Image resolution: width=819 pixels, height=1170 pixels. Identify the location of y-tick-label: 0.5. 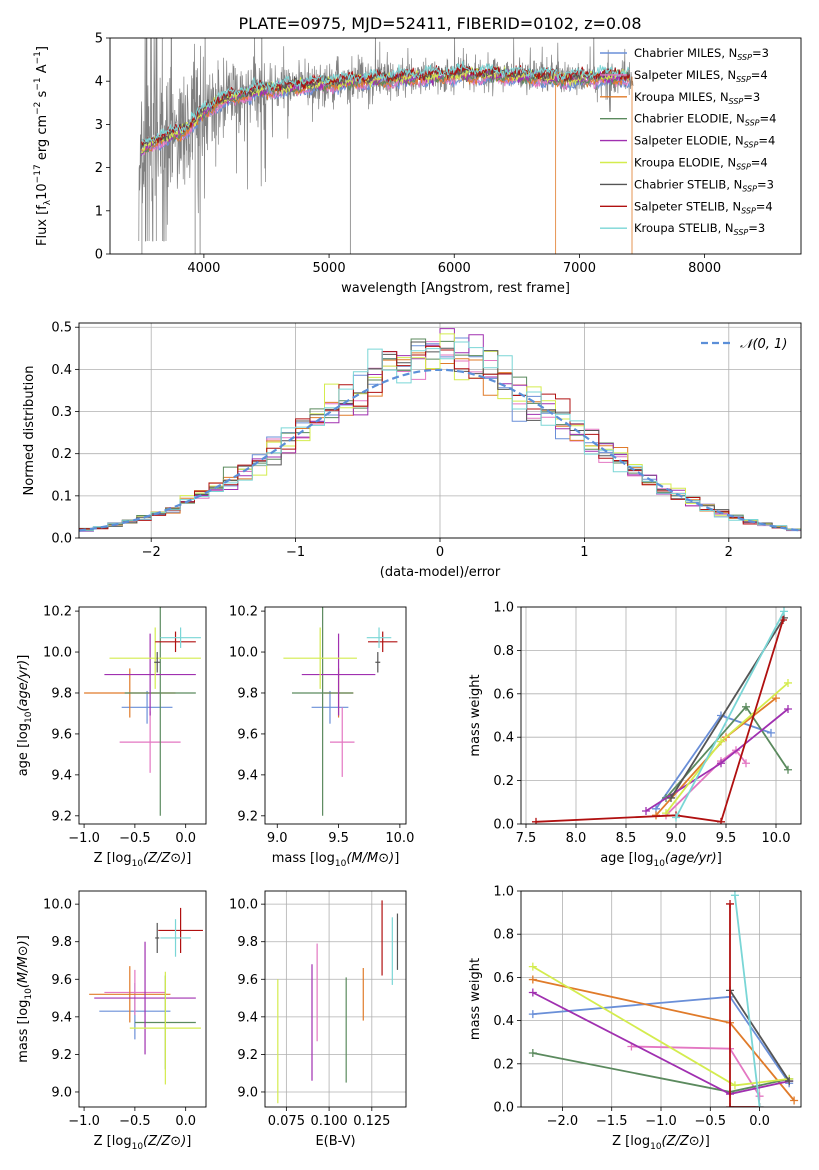
(61, 328).